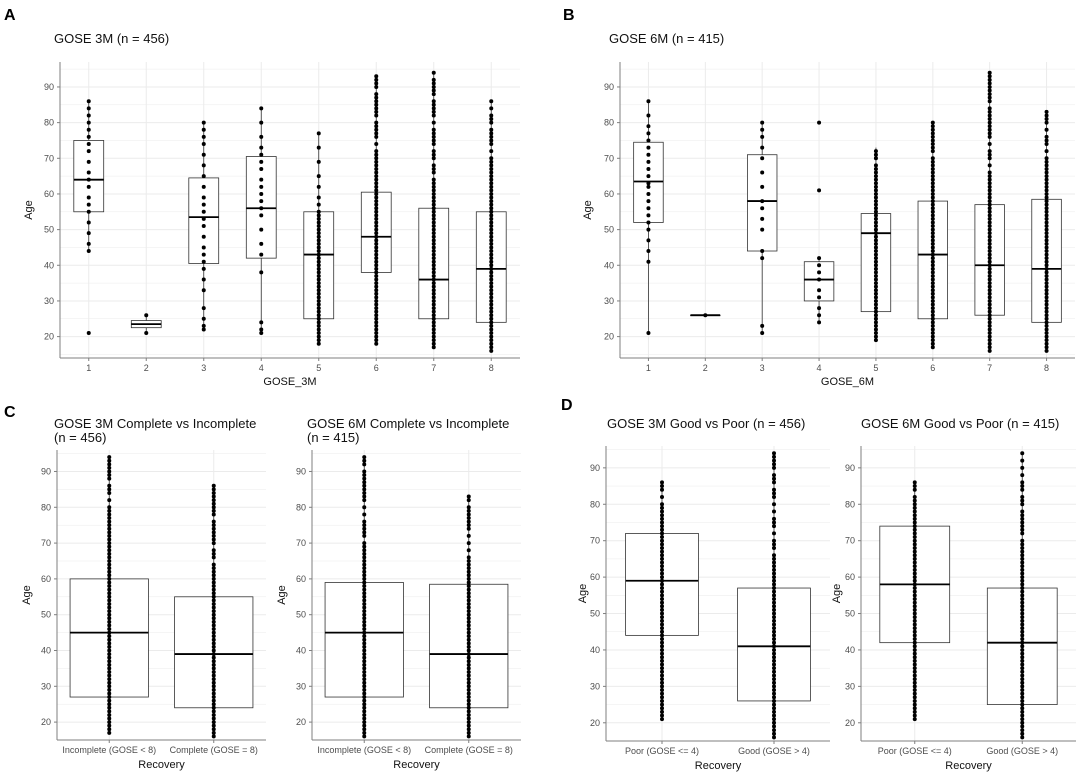 This screenshot has height=781, width=1084. I want to click on x-axis-label: GOSE_3M, so click(289, 382).